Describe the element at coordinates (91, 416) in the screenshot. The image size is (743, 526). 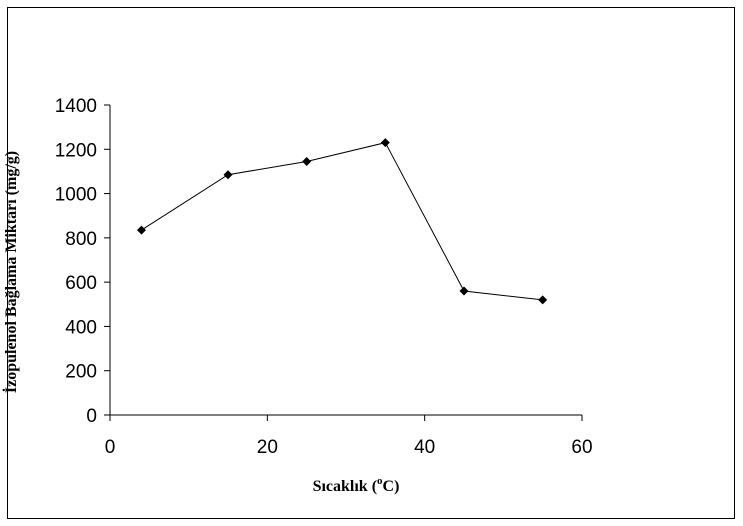
I see `y-tick-label: 0` at that location.